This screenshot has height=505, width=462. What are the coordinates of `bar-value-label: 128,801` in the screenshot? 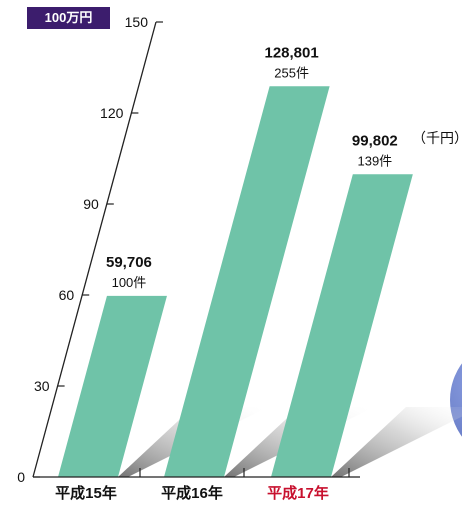 It's located at (291, 52).